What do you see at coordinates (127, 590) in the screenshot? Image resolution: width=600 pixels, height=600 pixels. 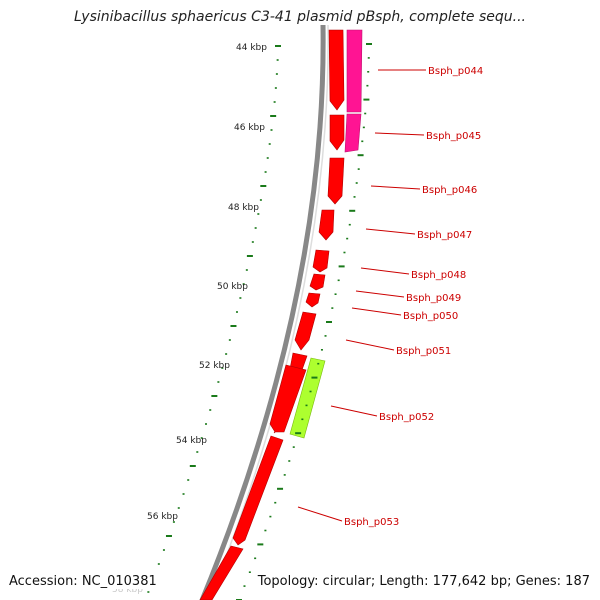 I see `scale-label: 58 kbp` at bounding box center [127, 590].